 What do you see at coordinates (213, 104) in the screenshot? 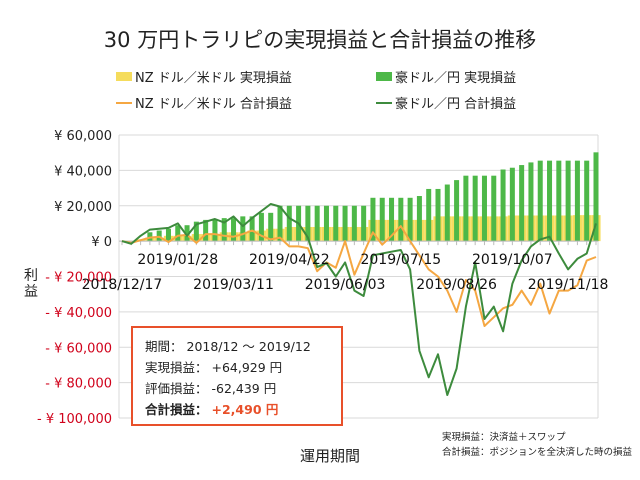
I see `legend-label: NZ ドル／米ドル 合計損益` at bounding box center [213, 104].